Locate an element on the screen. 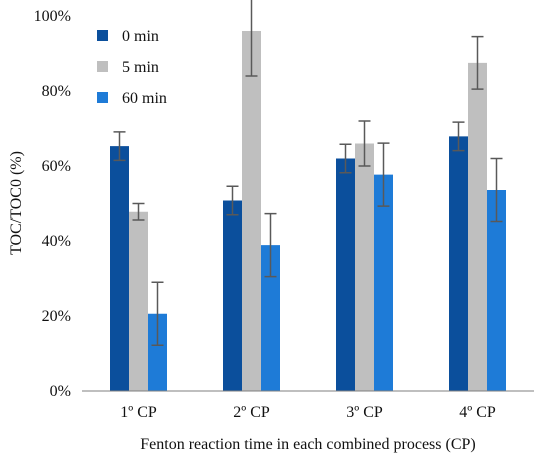 Image resolution: width=550 pixels, height=461 pixels. x-tick-label: 3º CP is located at coordinates (364, 412).